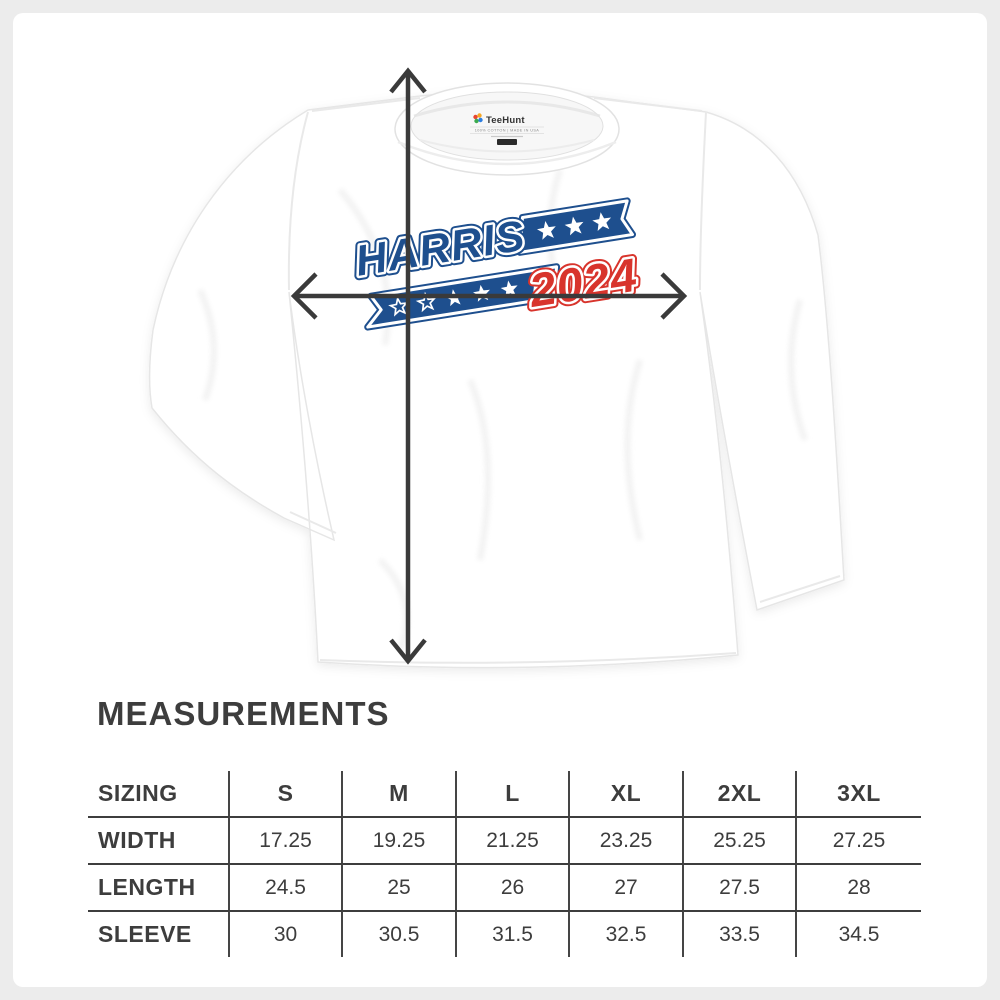  I want to click on cell-length-s: 24.5, so click(286, 886).